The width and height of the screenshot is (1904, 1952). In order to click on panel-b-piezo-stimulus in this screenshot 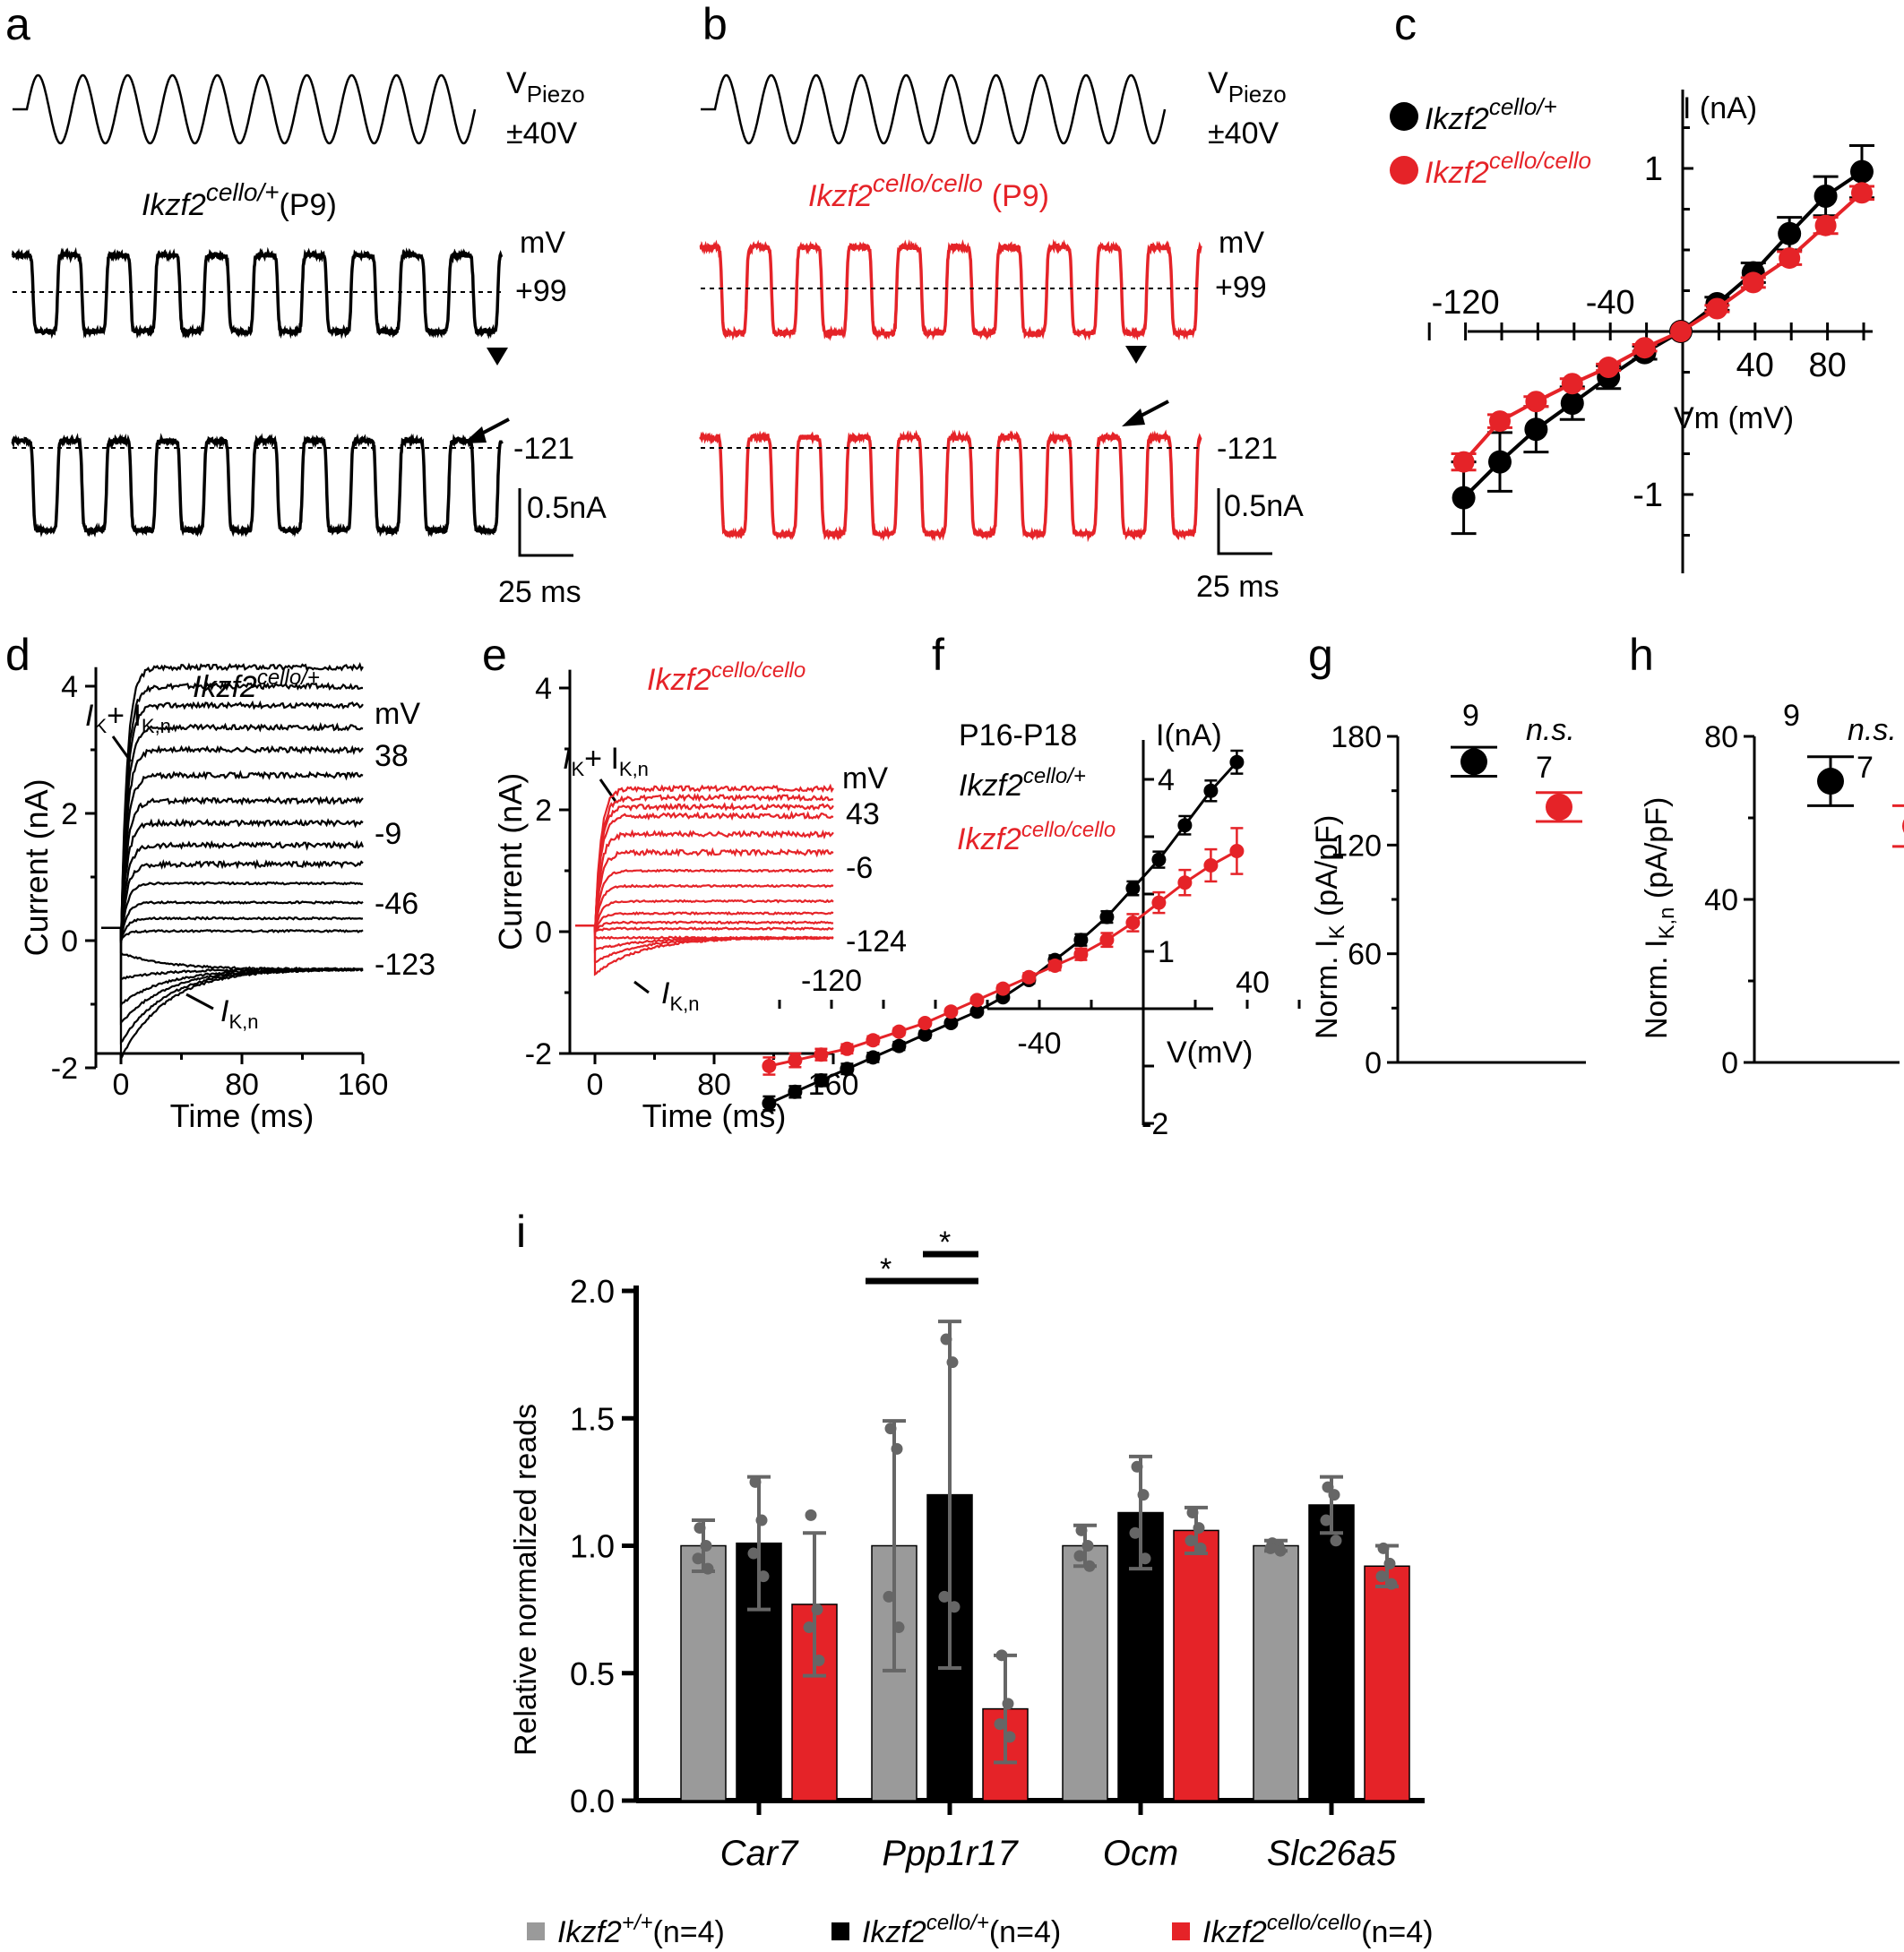, I will do `click(934, 109)`.